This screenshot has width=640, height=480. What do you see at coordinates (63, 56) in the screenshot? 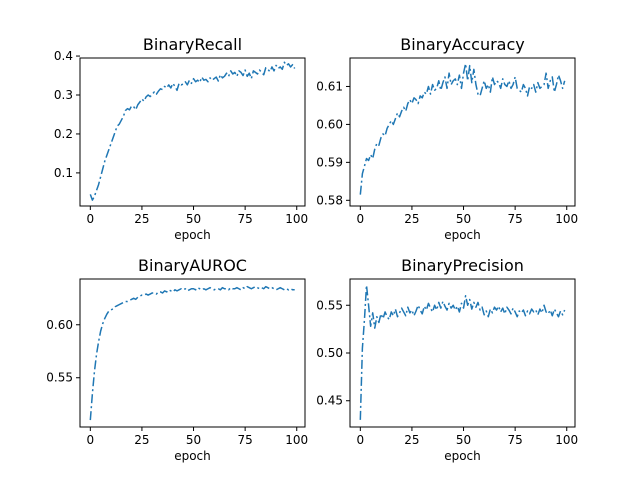
I see `y-tick-label: 0.4` at bounding box center [63, 56].